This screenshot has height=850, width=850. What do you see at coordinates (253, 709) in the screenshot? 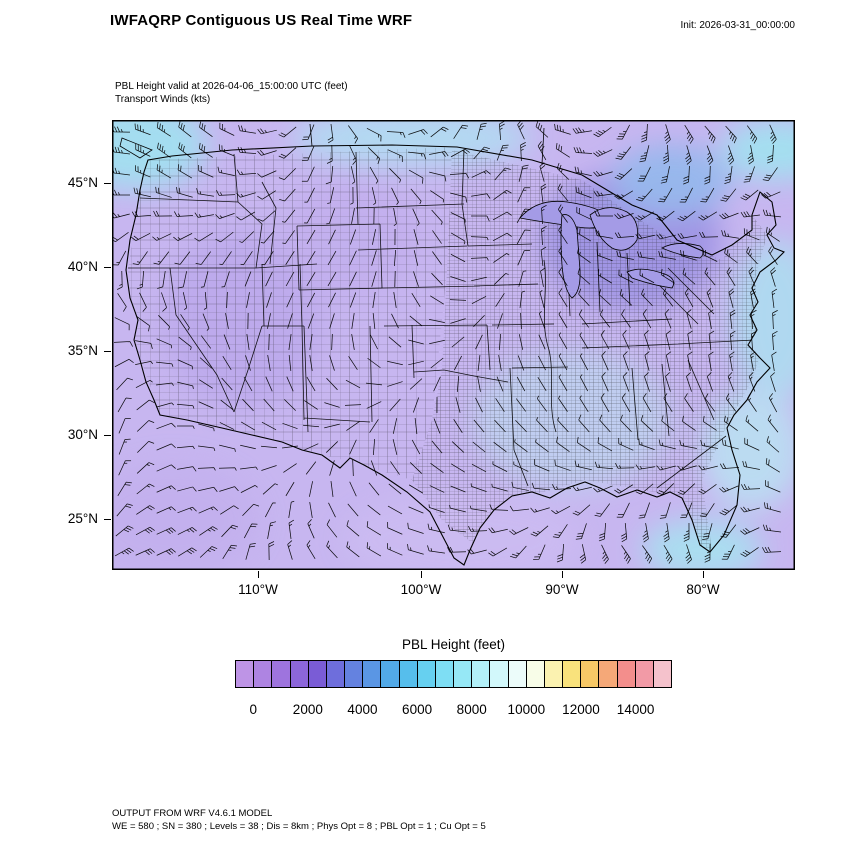
I see `colorbar-tick-label: 0` at bounding box center [253, 709].